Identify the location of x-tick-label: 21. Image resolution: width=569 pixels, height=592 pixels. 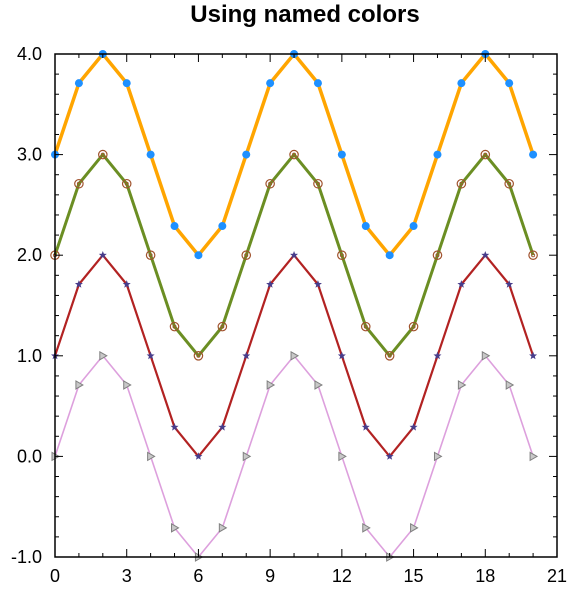
(557, 576).